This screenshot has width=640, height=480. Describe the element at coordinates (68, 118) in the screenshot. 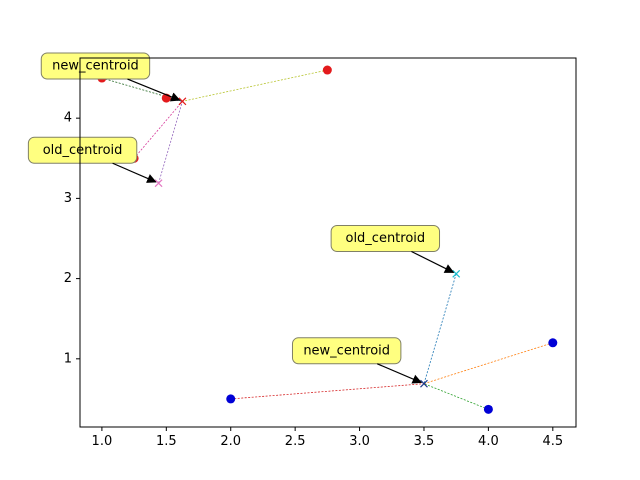

I see `y-tick-label: 4` at that location.